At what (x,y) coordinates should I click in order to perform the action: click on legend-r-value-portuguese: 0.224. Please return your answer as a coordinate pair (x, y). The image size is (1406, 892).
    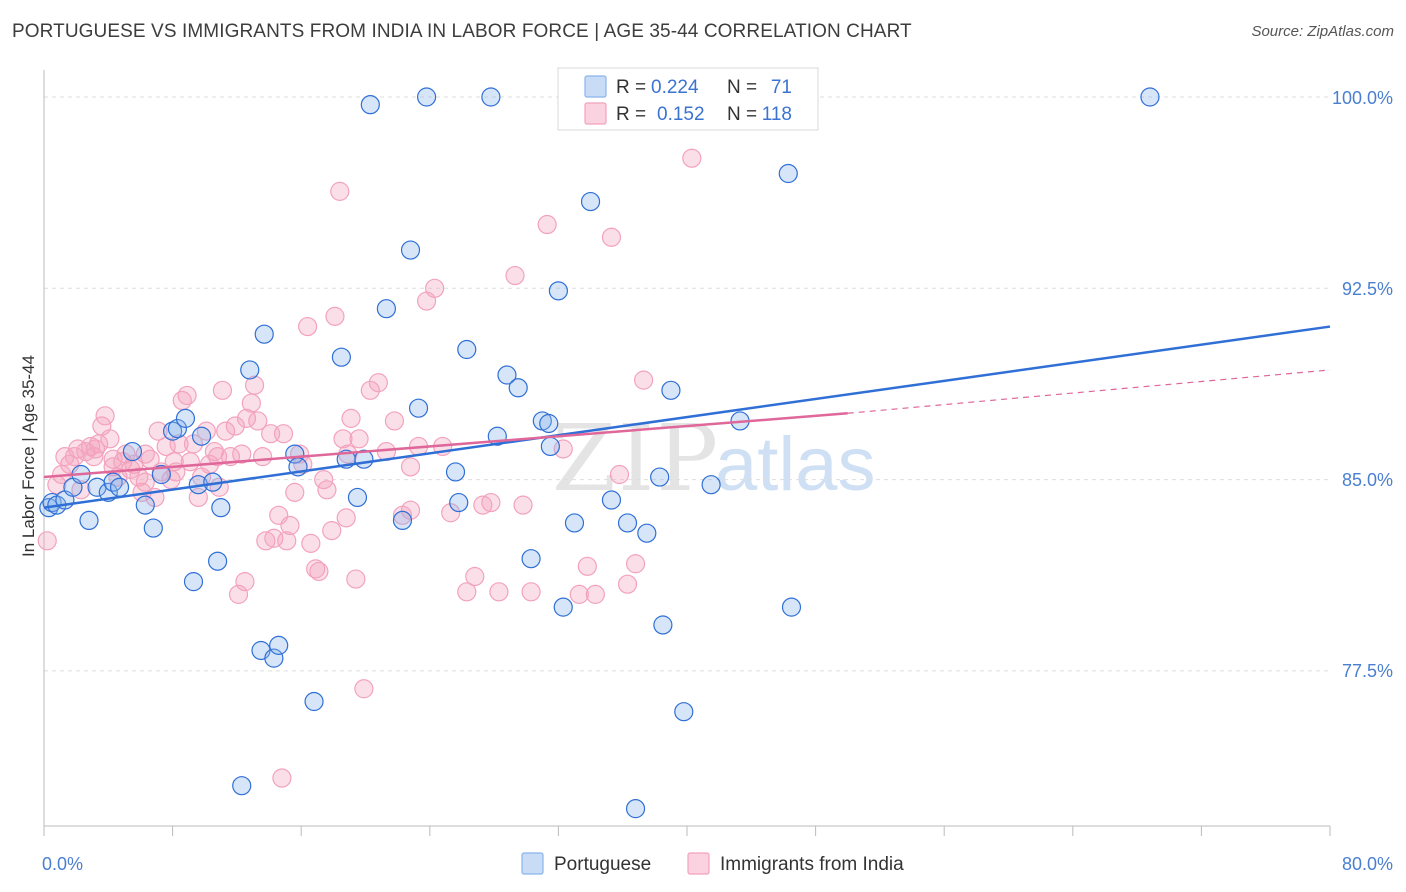
    Looking at the image, I should click on (675, 87).